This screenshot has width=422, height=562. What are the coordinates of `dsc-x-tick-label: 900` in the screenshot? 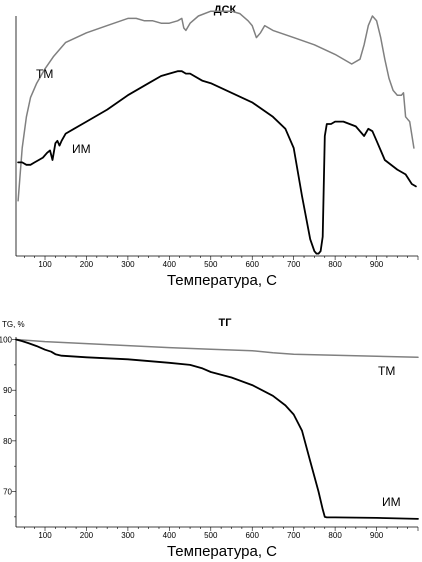 It's located at (377, 264).